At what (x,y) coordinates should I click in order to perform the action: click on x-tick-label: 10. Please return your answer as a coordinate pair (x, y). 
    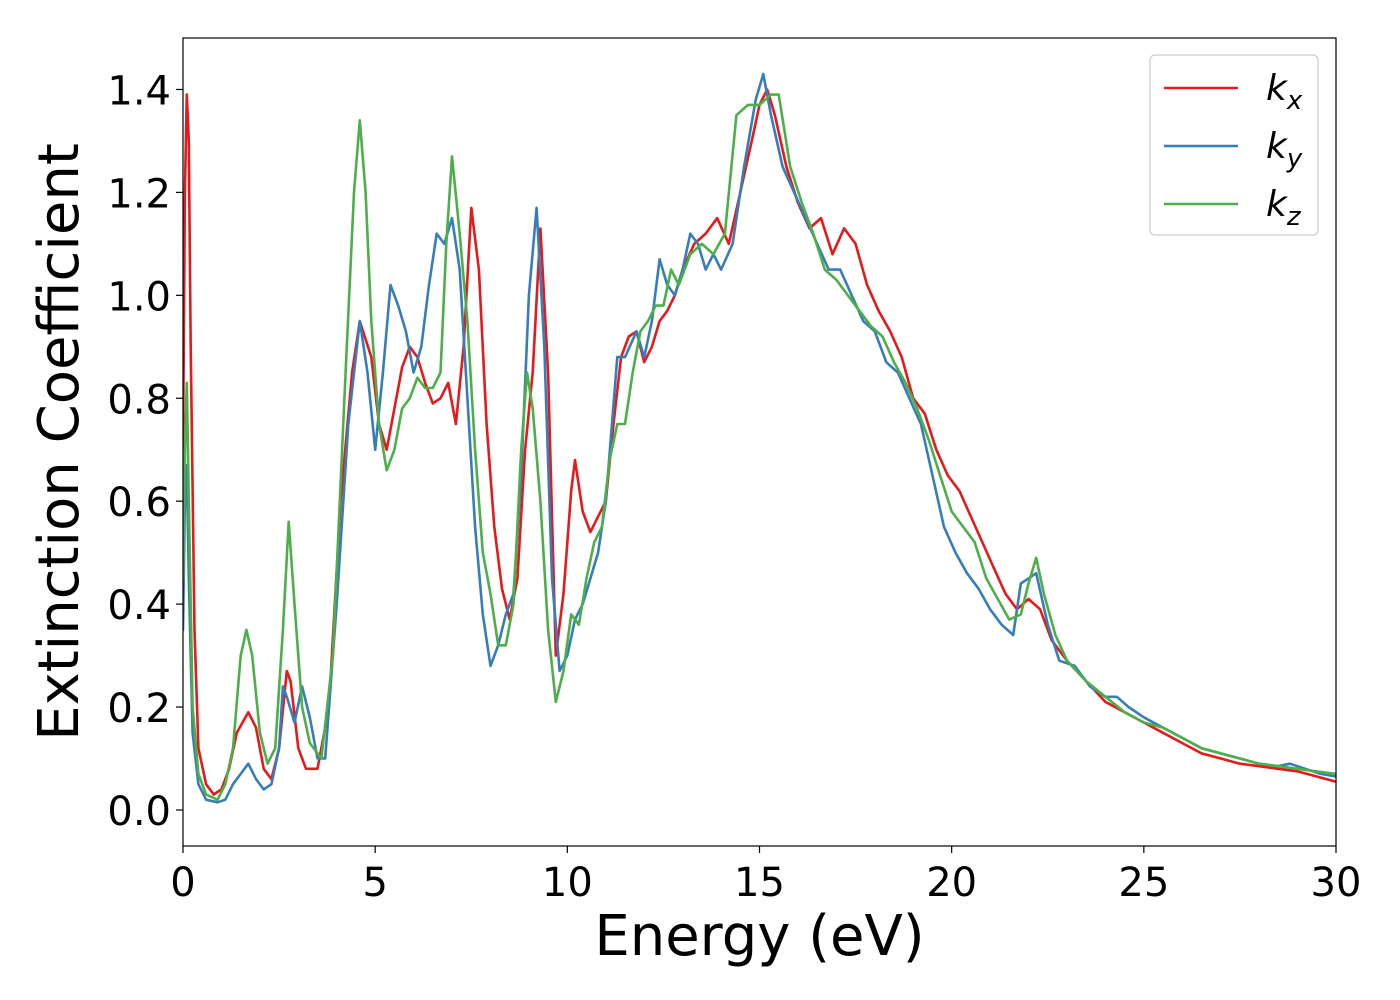
    Looking at the image, I should click on (567, 883).